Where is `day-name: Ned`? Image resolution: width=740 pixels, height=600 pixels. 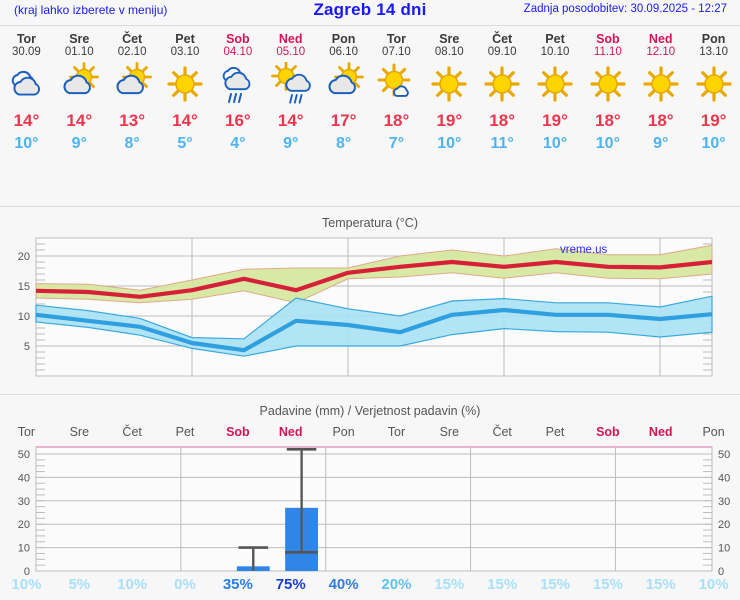 day-name: Ned is located at coordinates (660, 39).